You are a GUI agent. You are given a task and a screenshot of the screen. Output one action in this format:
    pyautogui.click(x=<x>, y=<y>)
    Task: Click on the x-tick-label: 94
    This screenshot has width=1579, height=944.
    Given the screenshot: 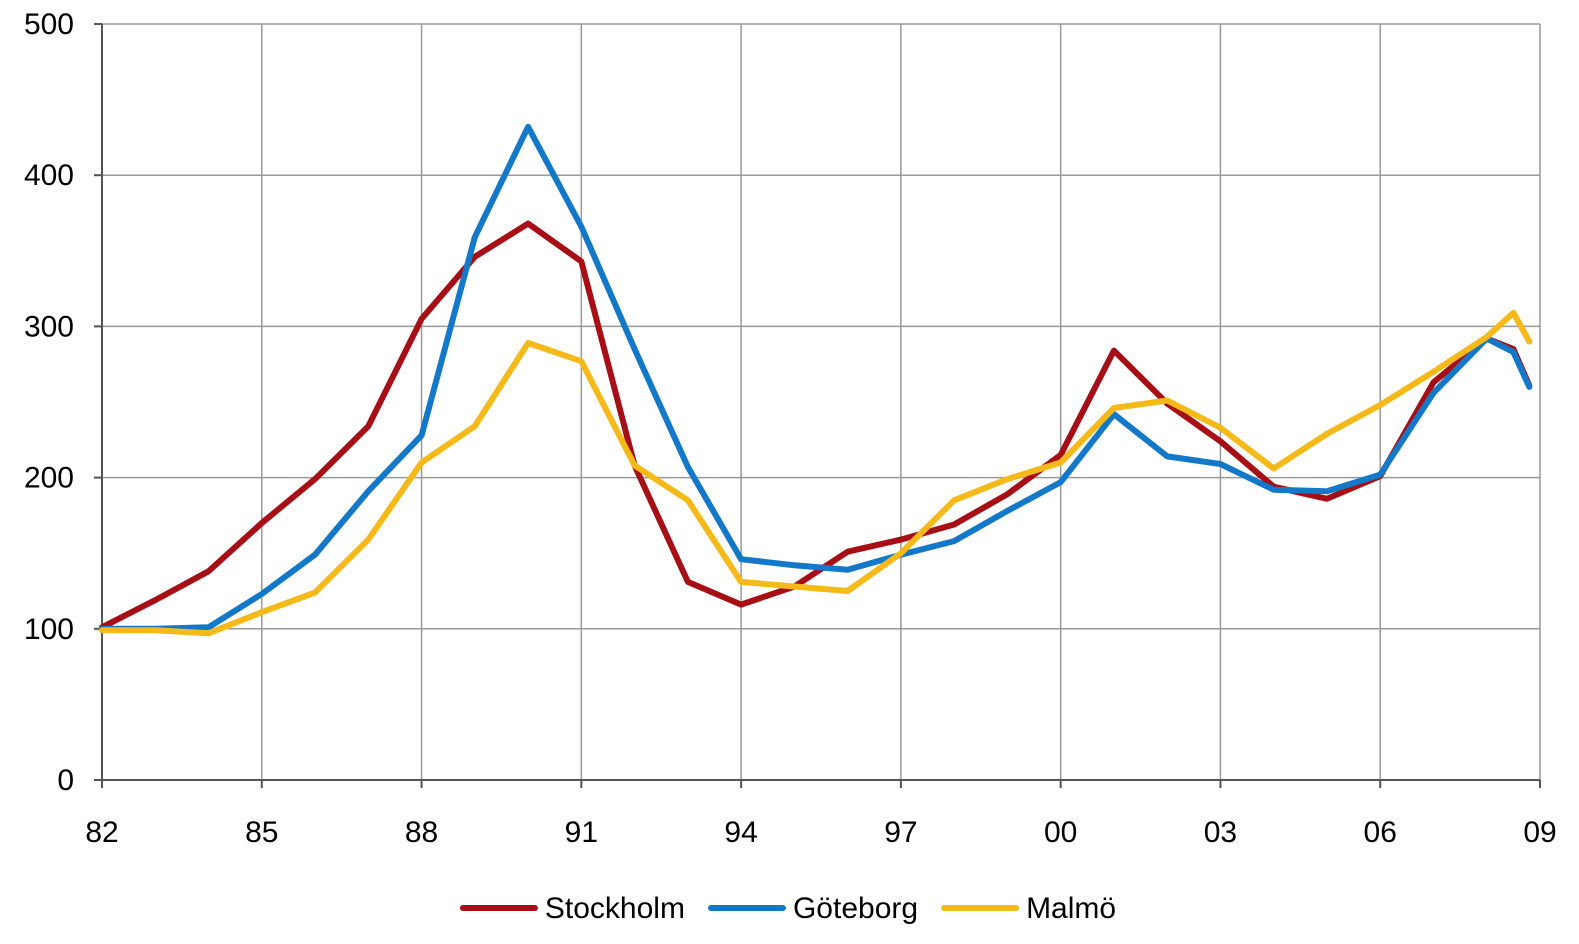 What is the action you would take?
    pyautogui.click(x=740, y=832)
    